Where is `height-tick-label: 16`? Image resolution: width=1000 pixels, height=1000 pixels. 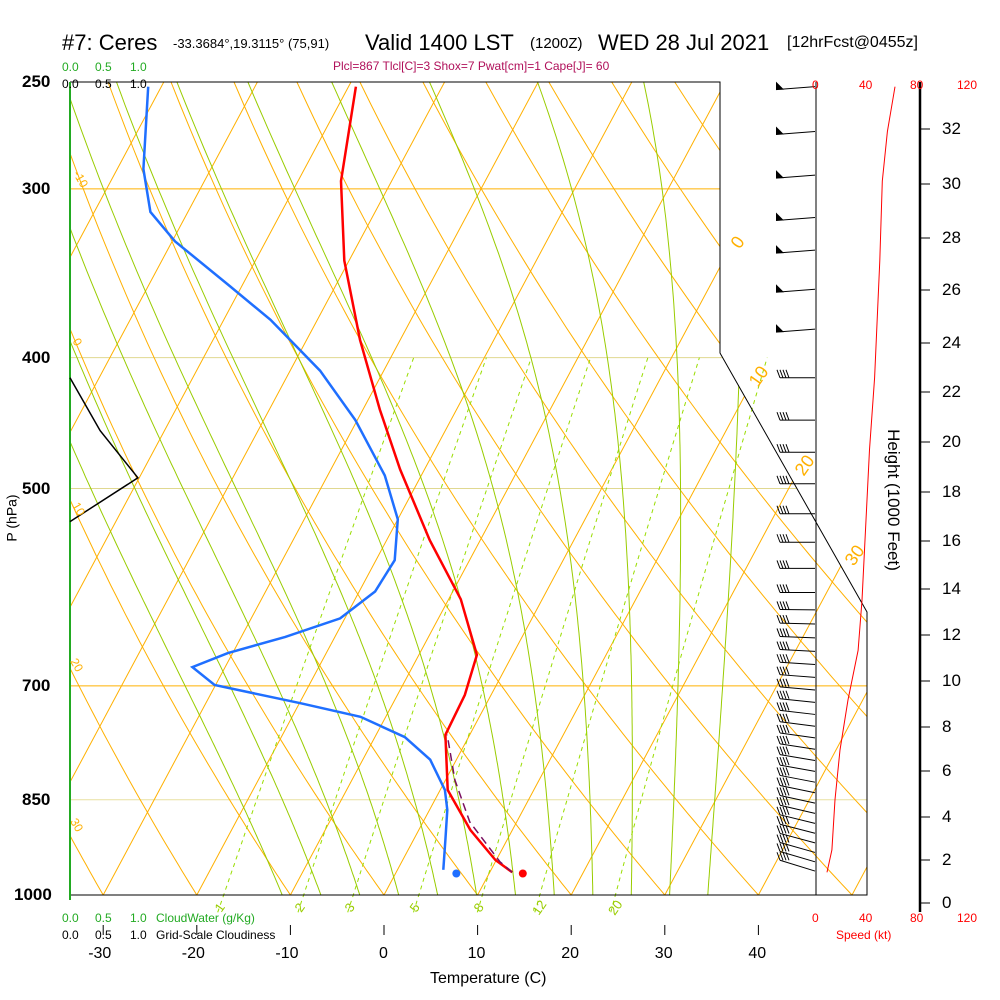 height-tick-label: 16 is located at coordinates (951, 540).